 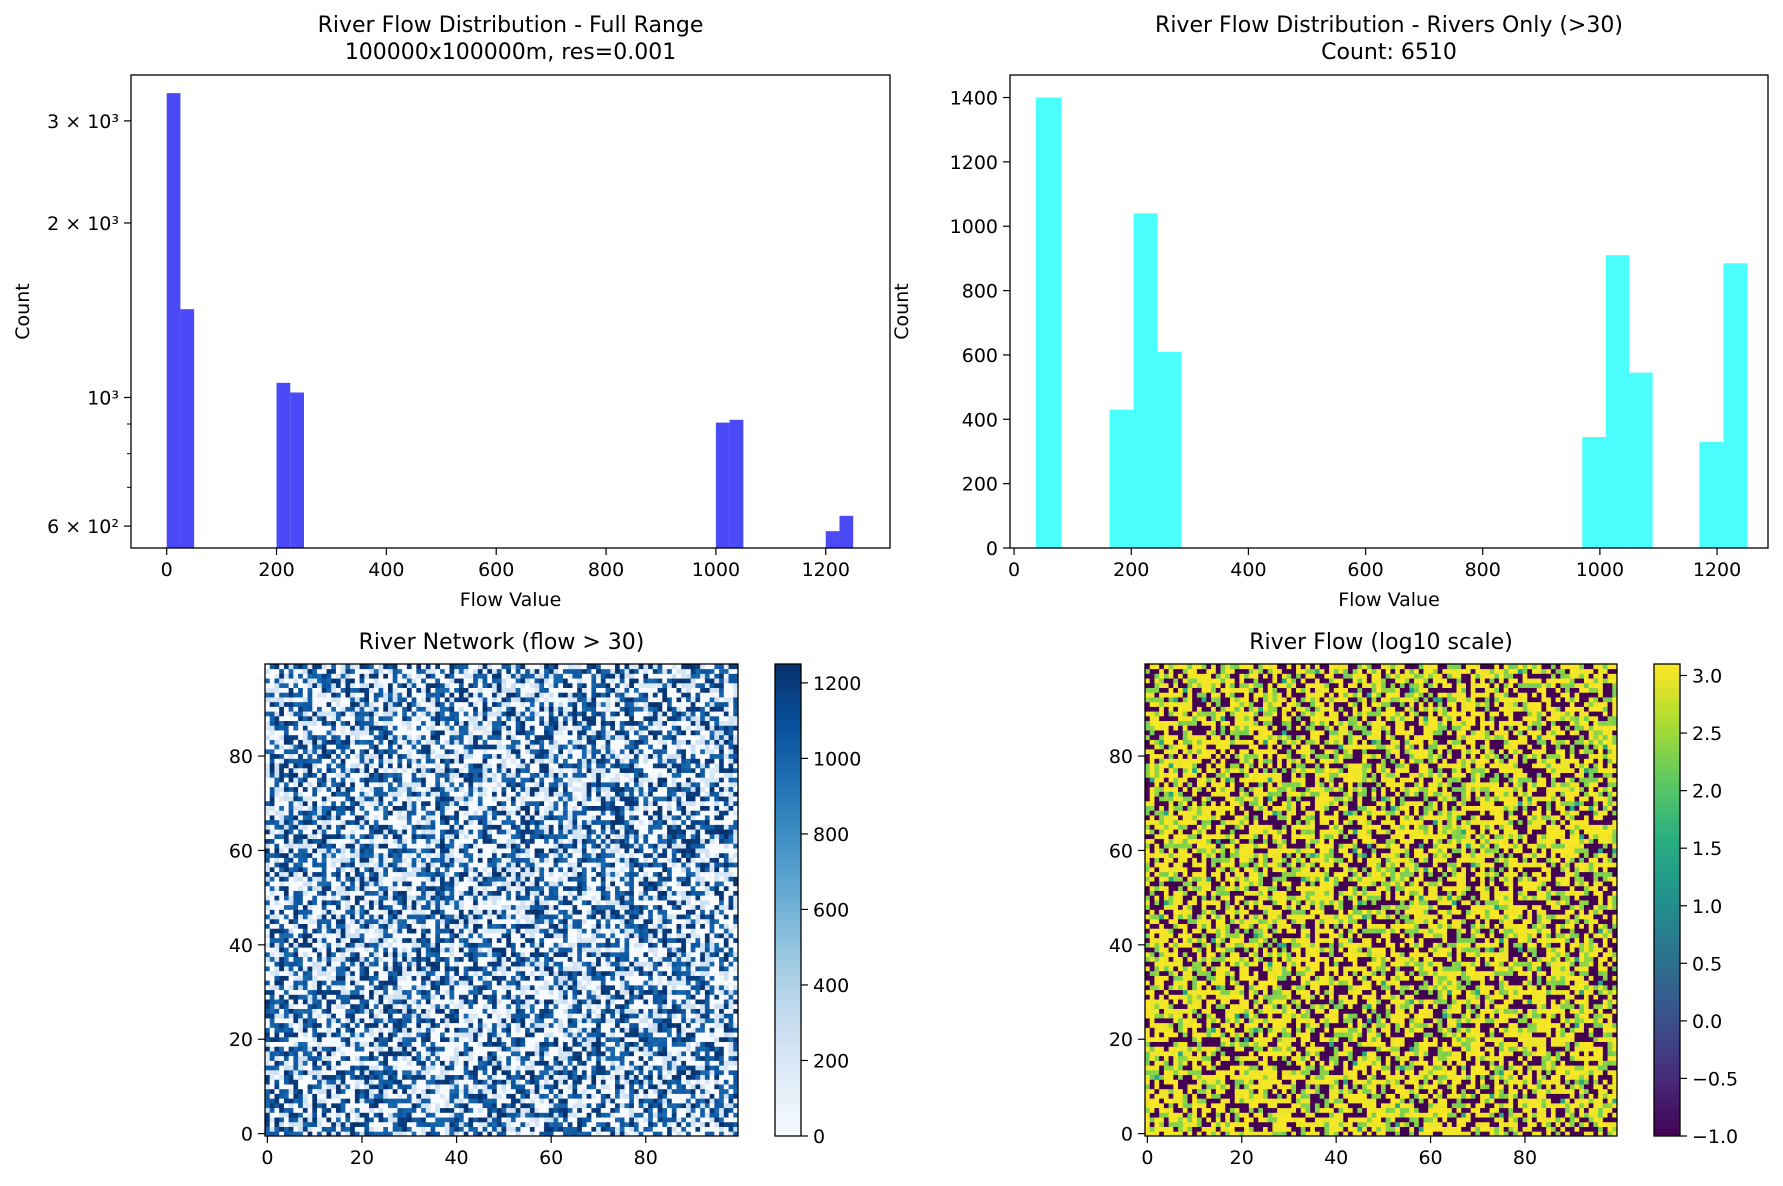 What do you see at coordinates (103, 398) in the screenshot?
I see `y-tick-label: 10³` at bounding box center [103, 398].